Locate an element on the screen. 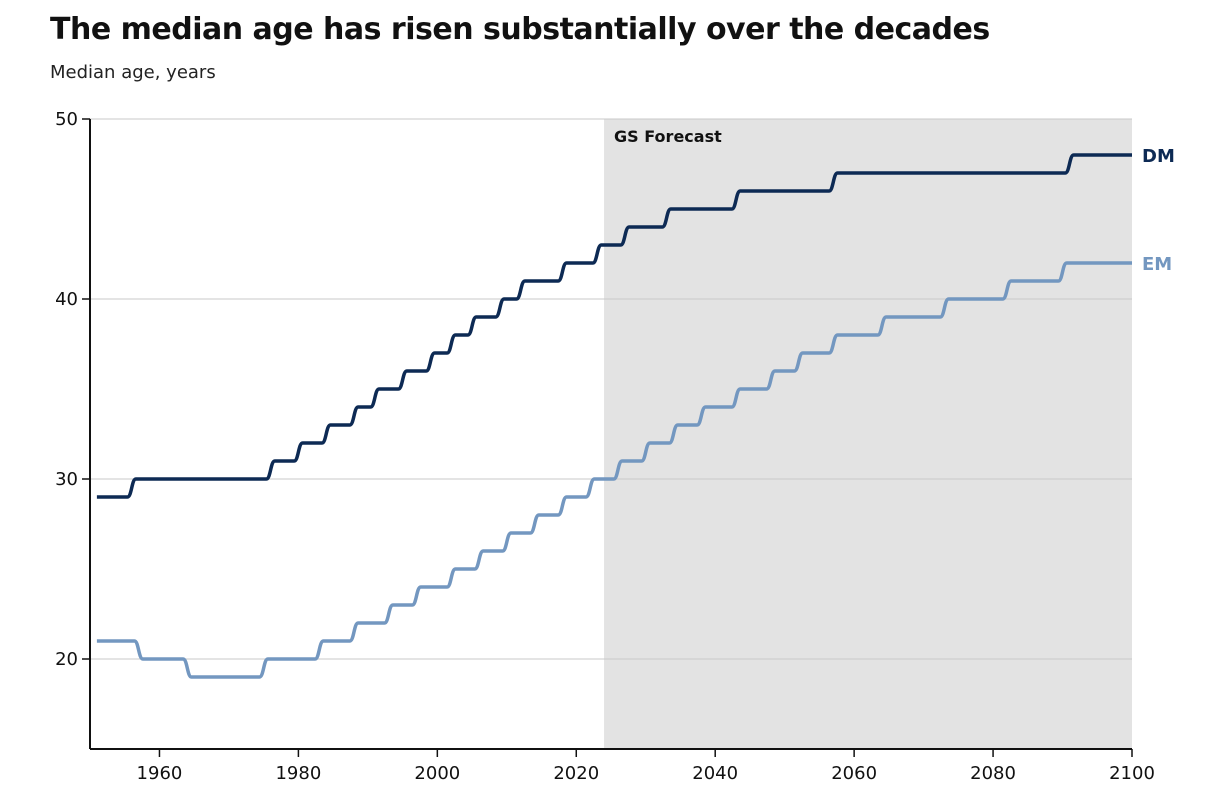  x-tick-label-1980: 1980 is located at coordinates (298, 773).